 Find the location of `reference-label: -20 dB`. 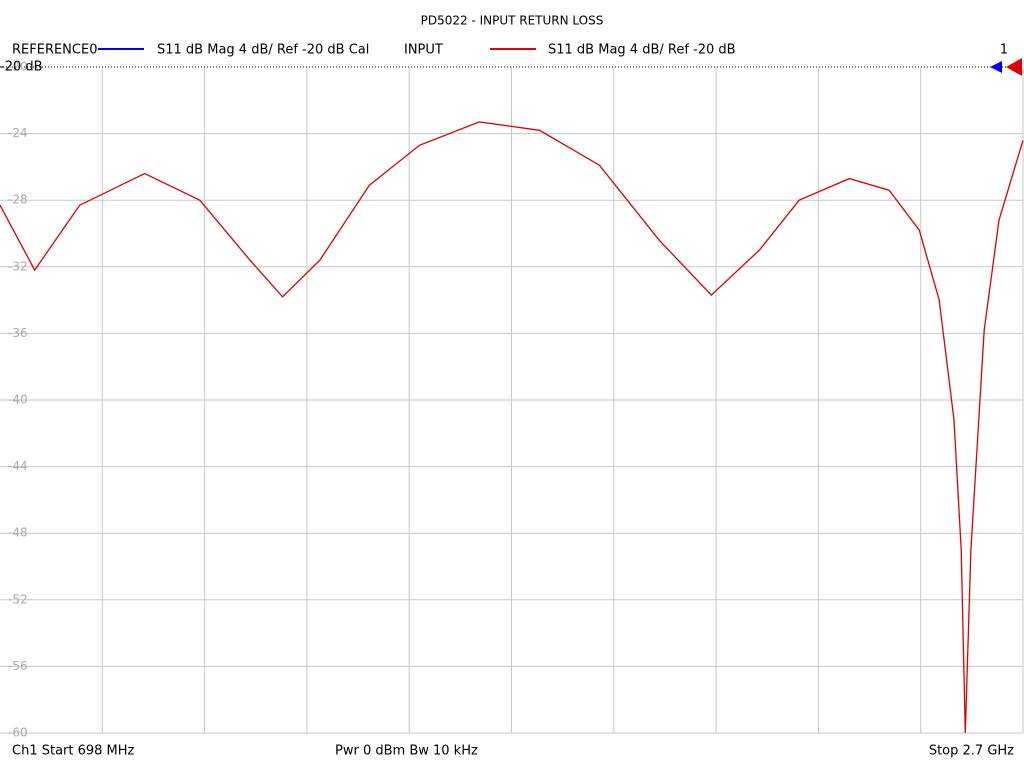

reference-label: -20 dB is located at coordinates (21, 67).